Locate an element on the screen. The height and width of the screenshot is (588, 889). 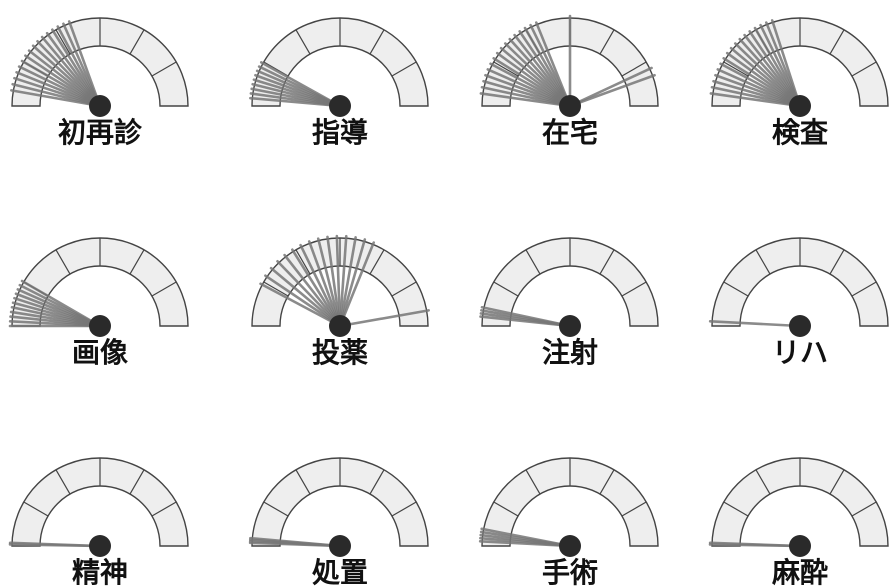
gauge-label: リハ is located at coordinates (800, 352).